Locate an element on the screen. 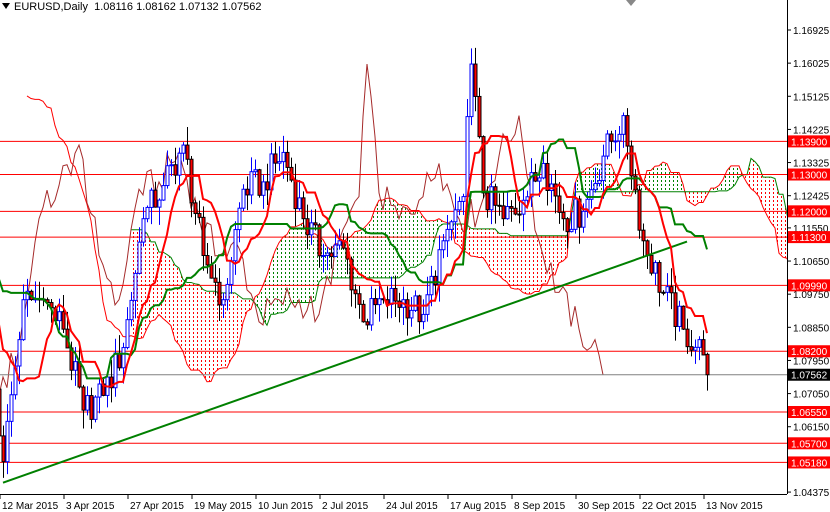  level-price-label-box is located at coordinates (809, 211).